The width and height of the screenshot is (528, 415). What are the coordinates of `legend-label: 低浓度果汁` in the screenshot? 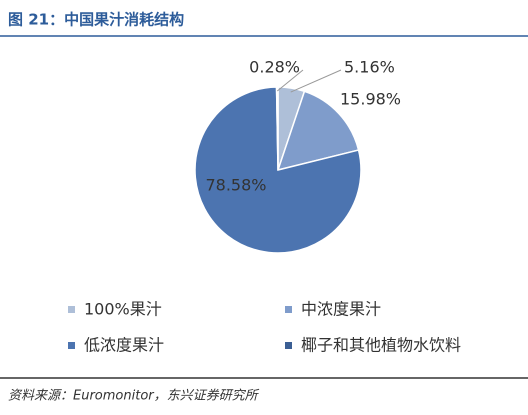 It's located at (124, 345).